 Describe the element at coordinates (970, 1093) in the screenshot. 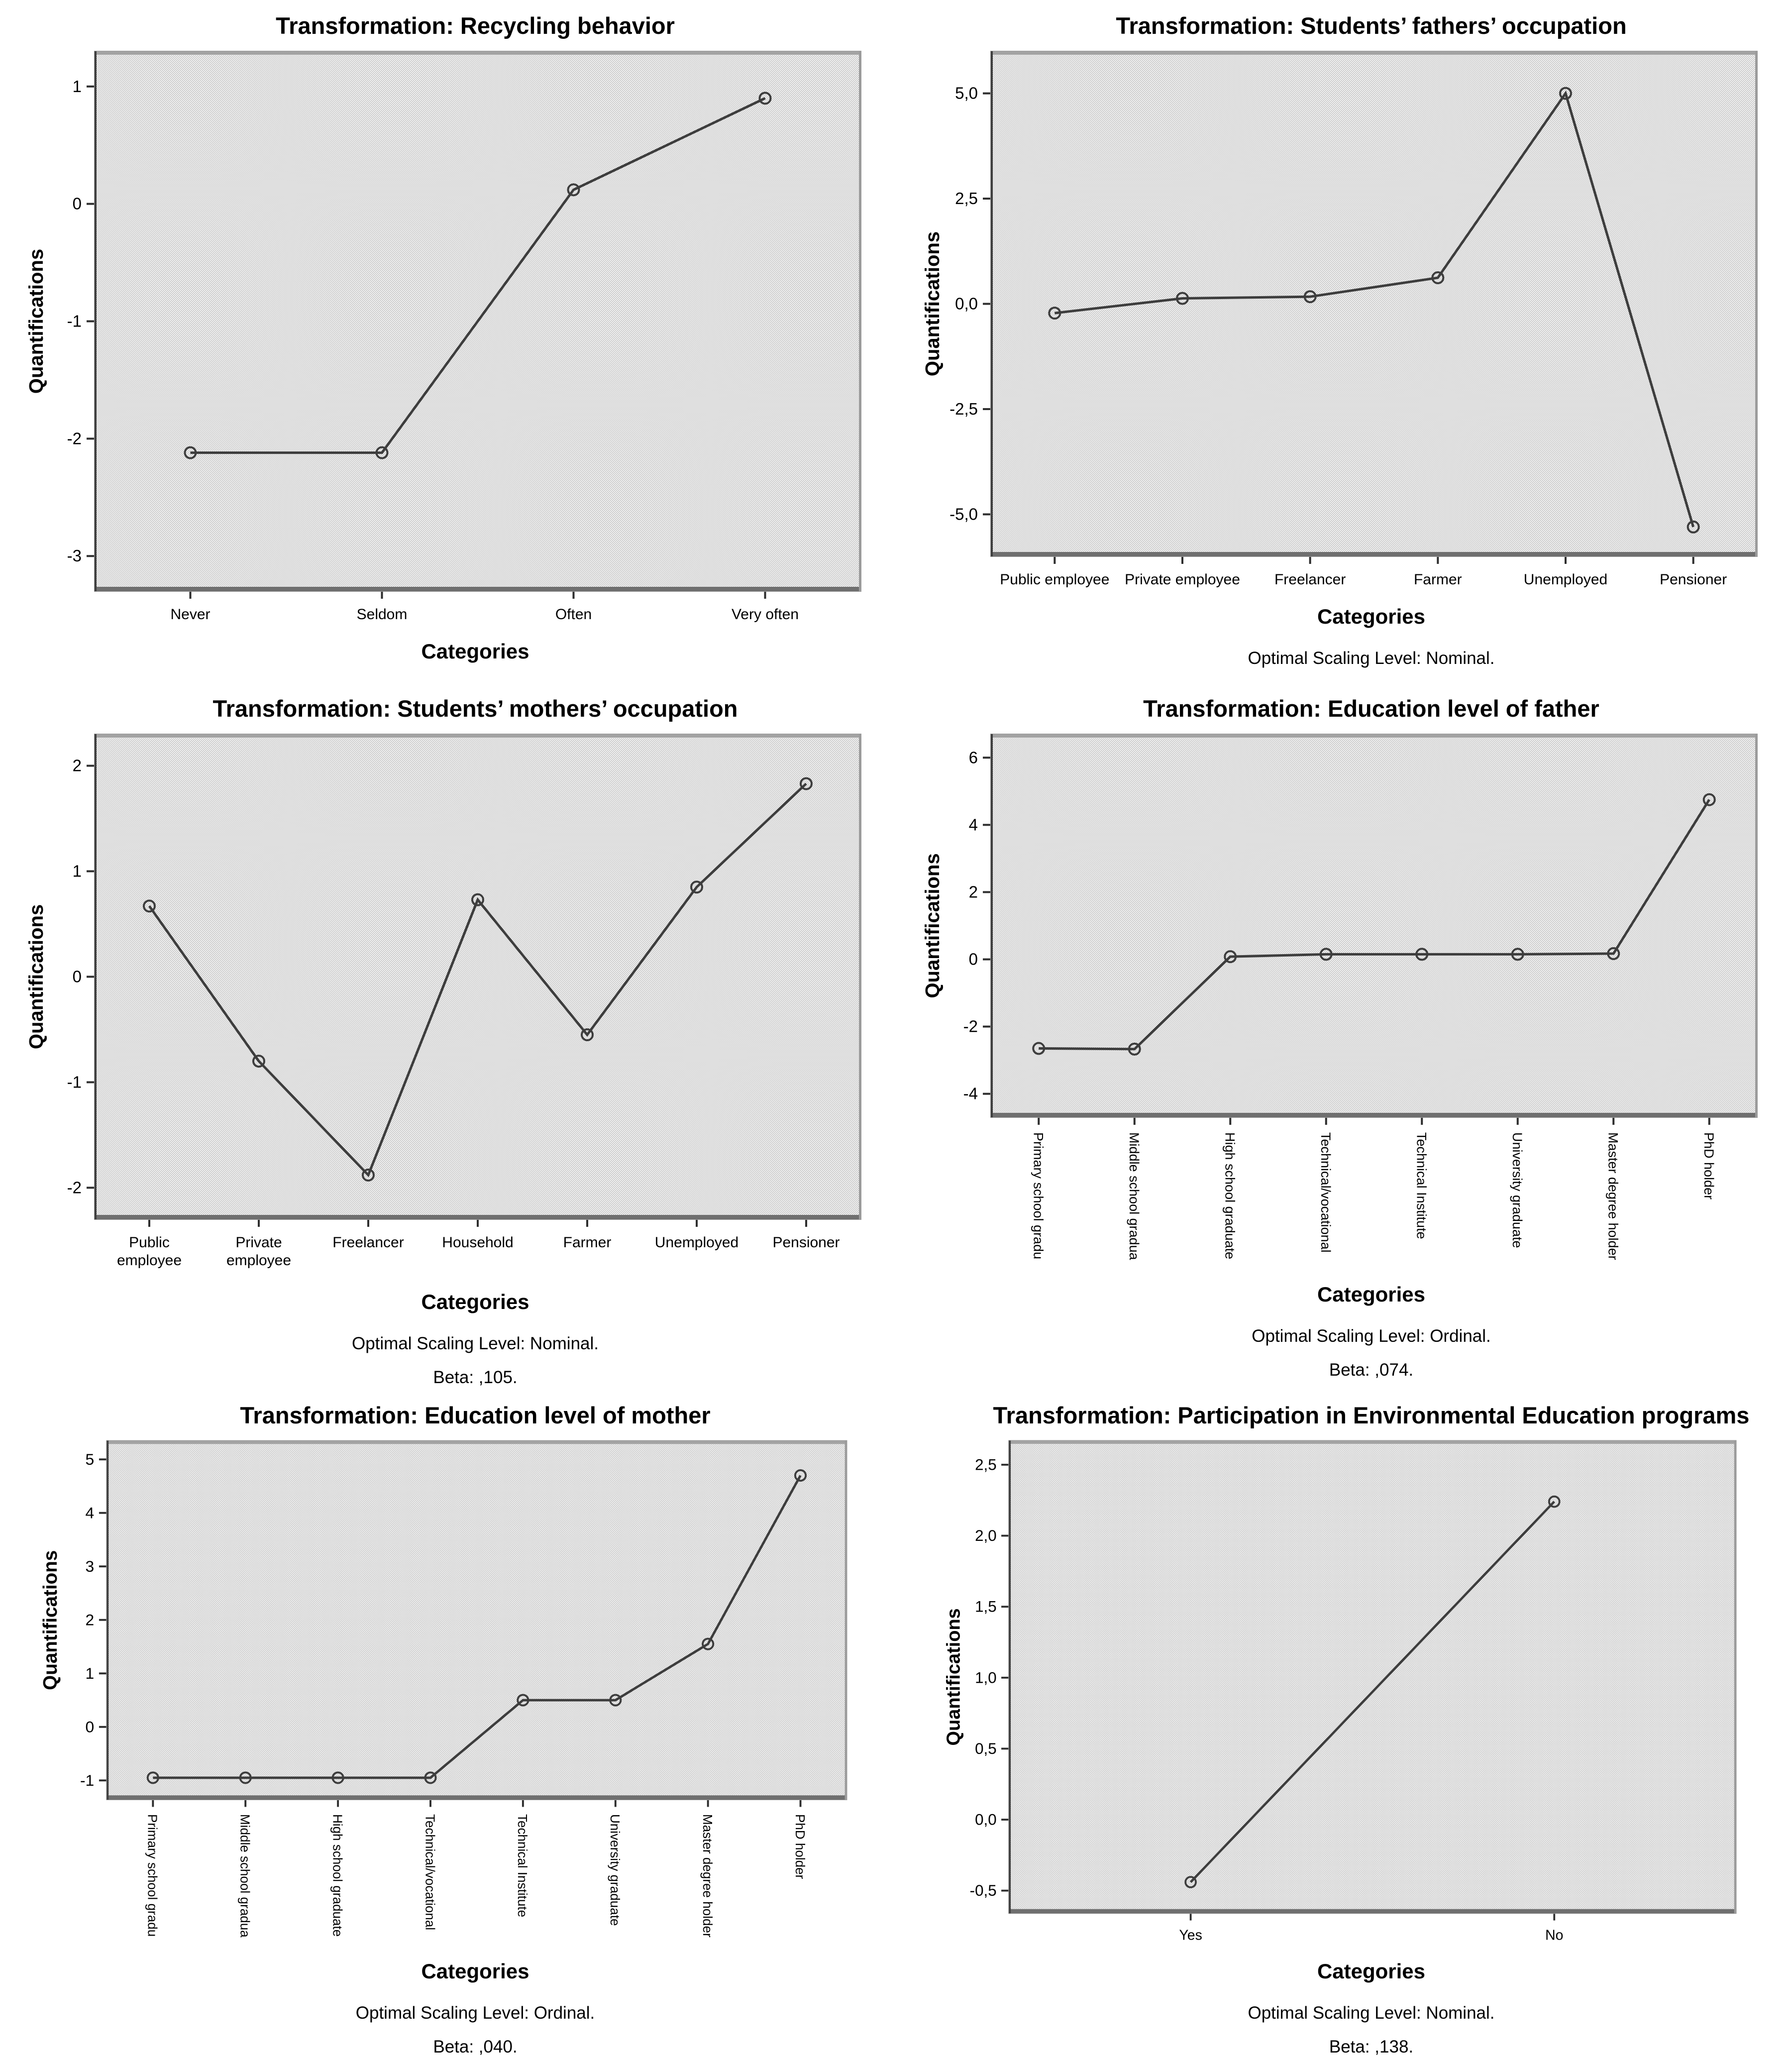

I see `y-tick-label: -4` at that location.